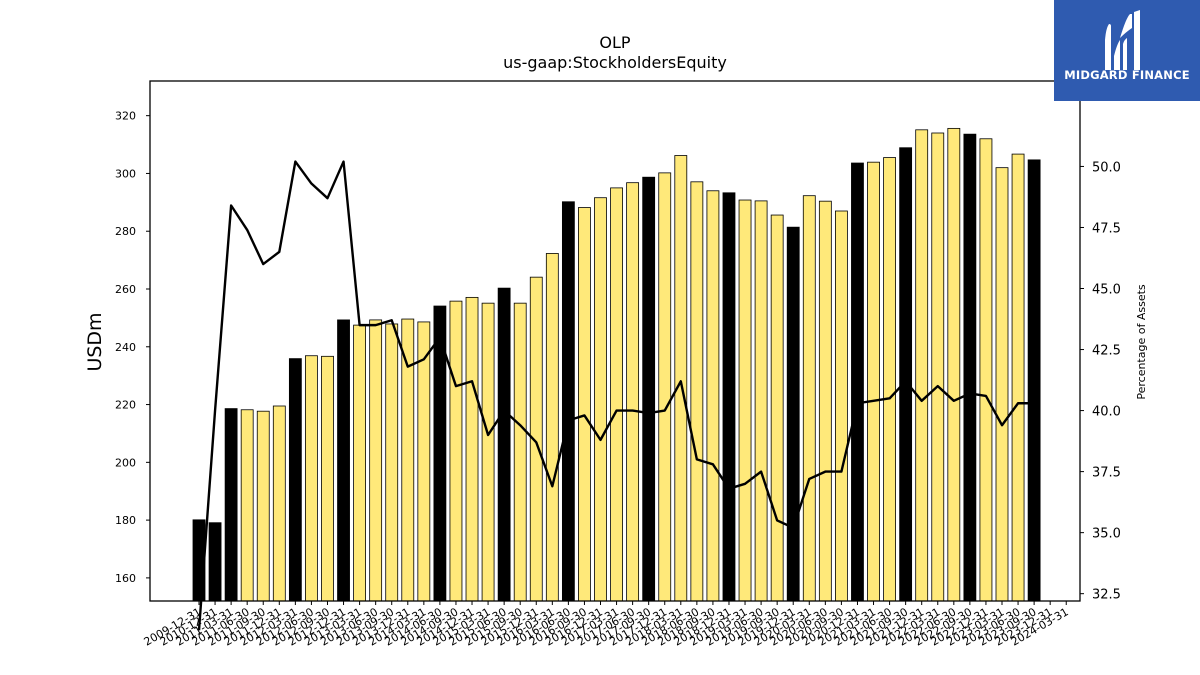  I want to click on y-tick-label-1: 180, so click(125, 520).